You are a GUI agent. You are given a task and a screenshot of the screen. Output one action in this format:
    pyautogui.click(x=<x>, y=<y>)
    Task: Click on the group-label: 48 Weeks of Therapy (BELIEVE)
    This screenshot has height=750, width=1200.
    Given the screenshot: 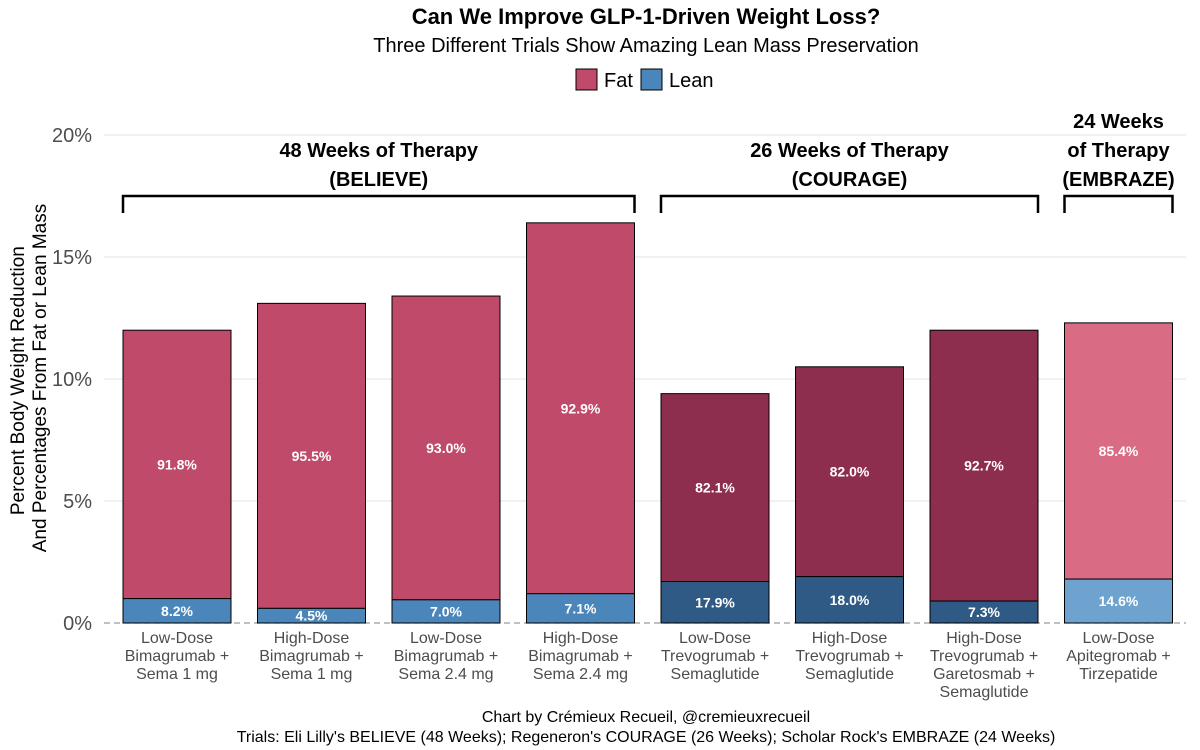 What is the action you would take?
    pyautogui.click(x=378, y=165)
    